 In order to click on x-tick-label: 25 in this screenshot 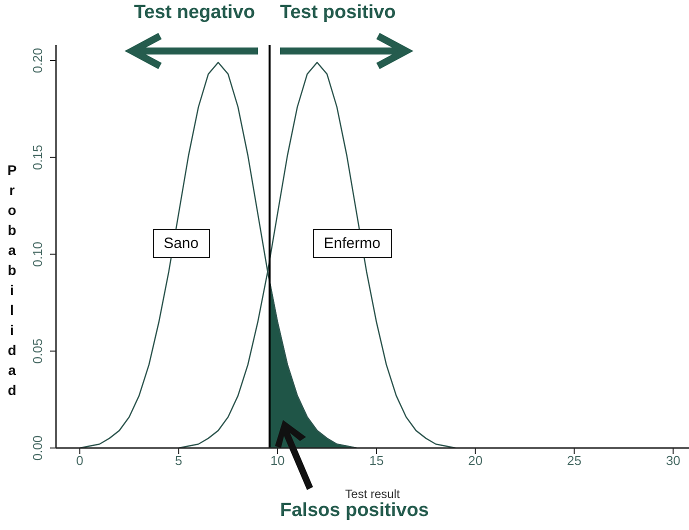, I will do `click(574, 460)`.